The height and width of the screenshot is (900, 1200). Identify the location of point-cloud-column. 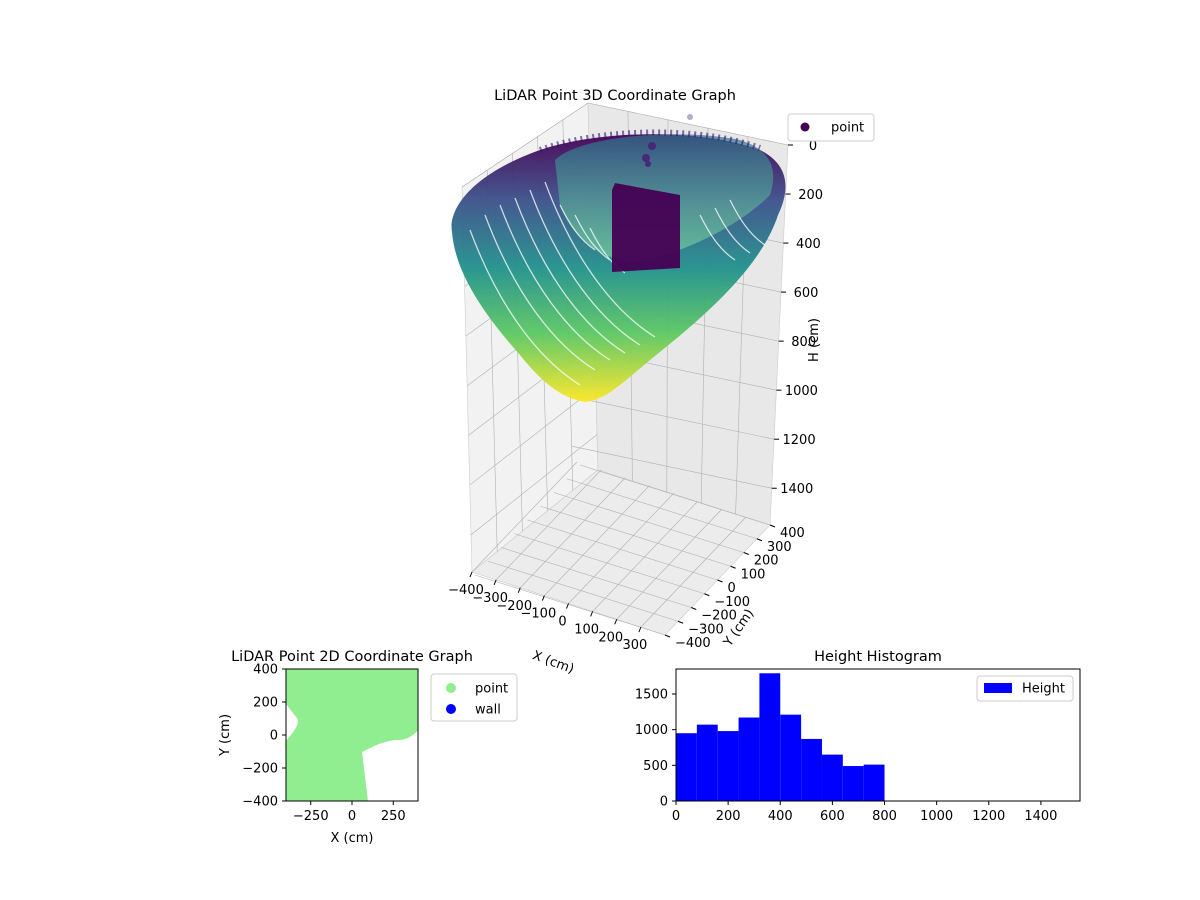
(646, 227).